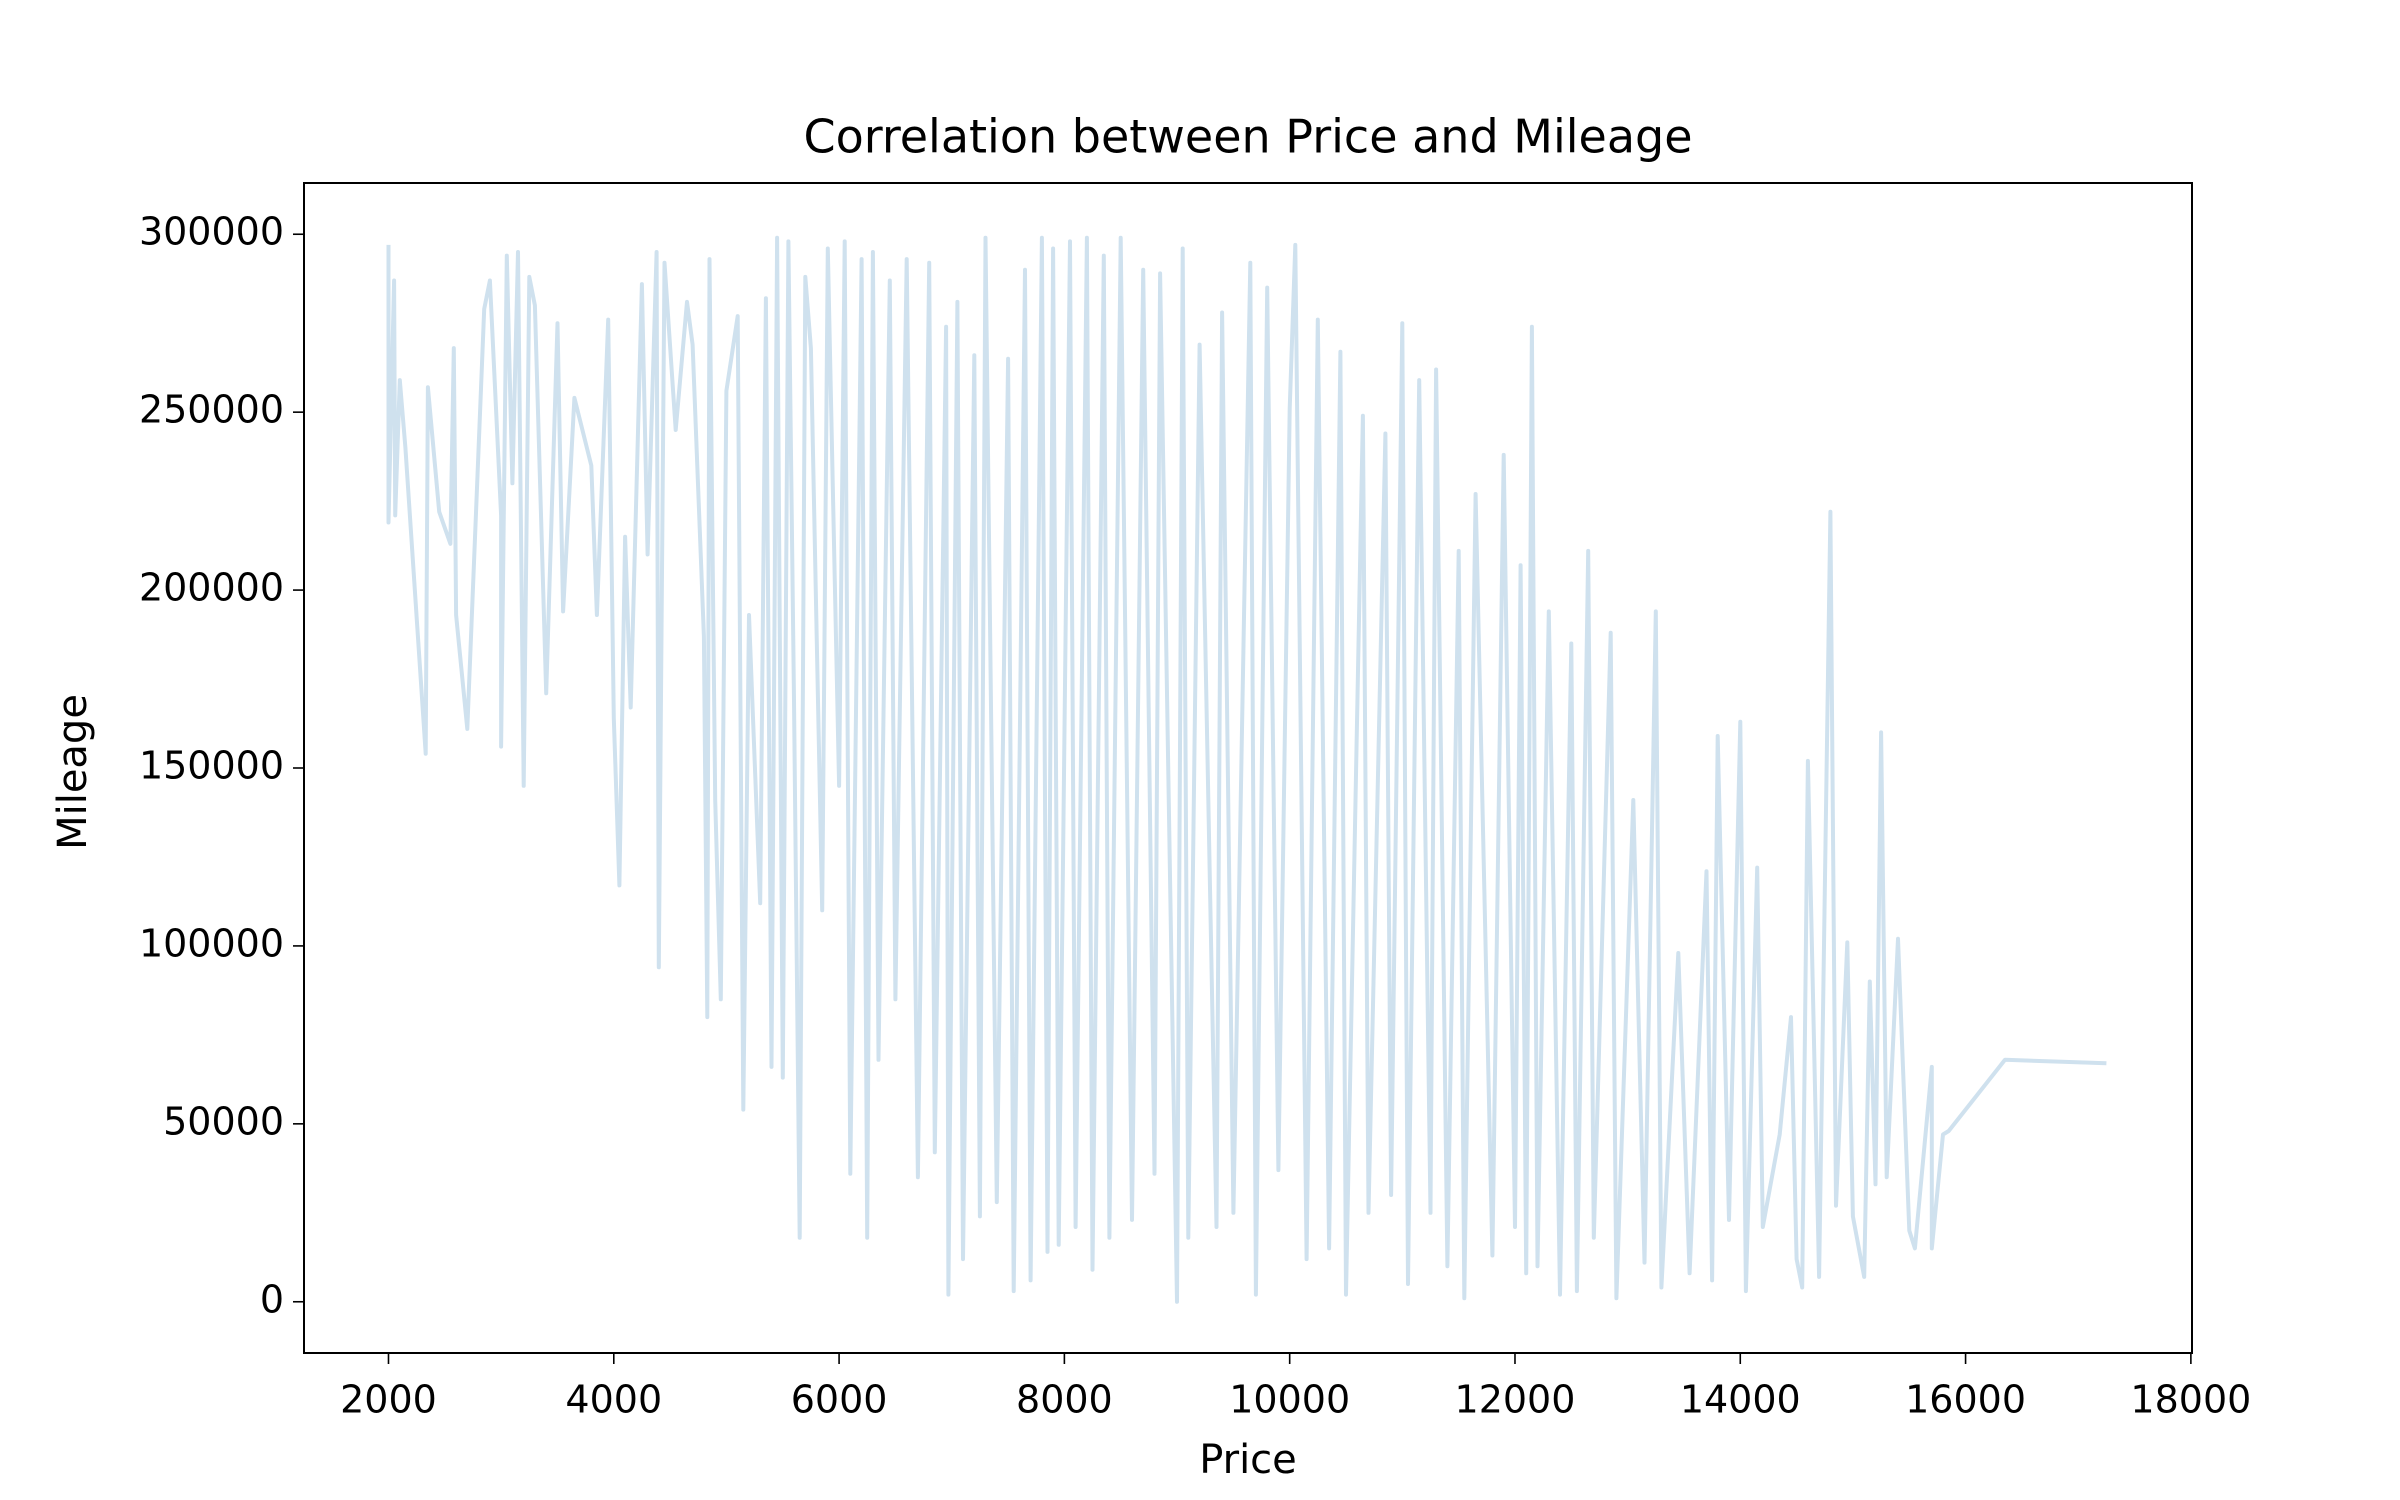  What do you see at coordinates (211, 766) in the screenshot?
I see `y-tick-label: 150000` at bounding box center [211, 766].